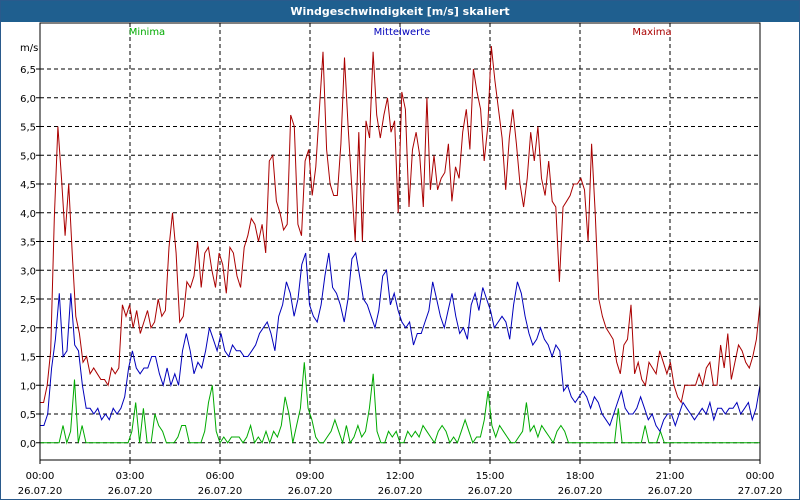  What do you see at coordinates (400, 11) in the screenshot?
I see `window-title: Windgeschwindigkeit [m/s] skaliert` at bounding box center [400, 11].